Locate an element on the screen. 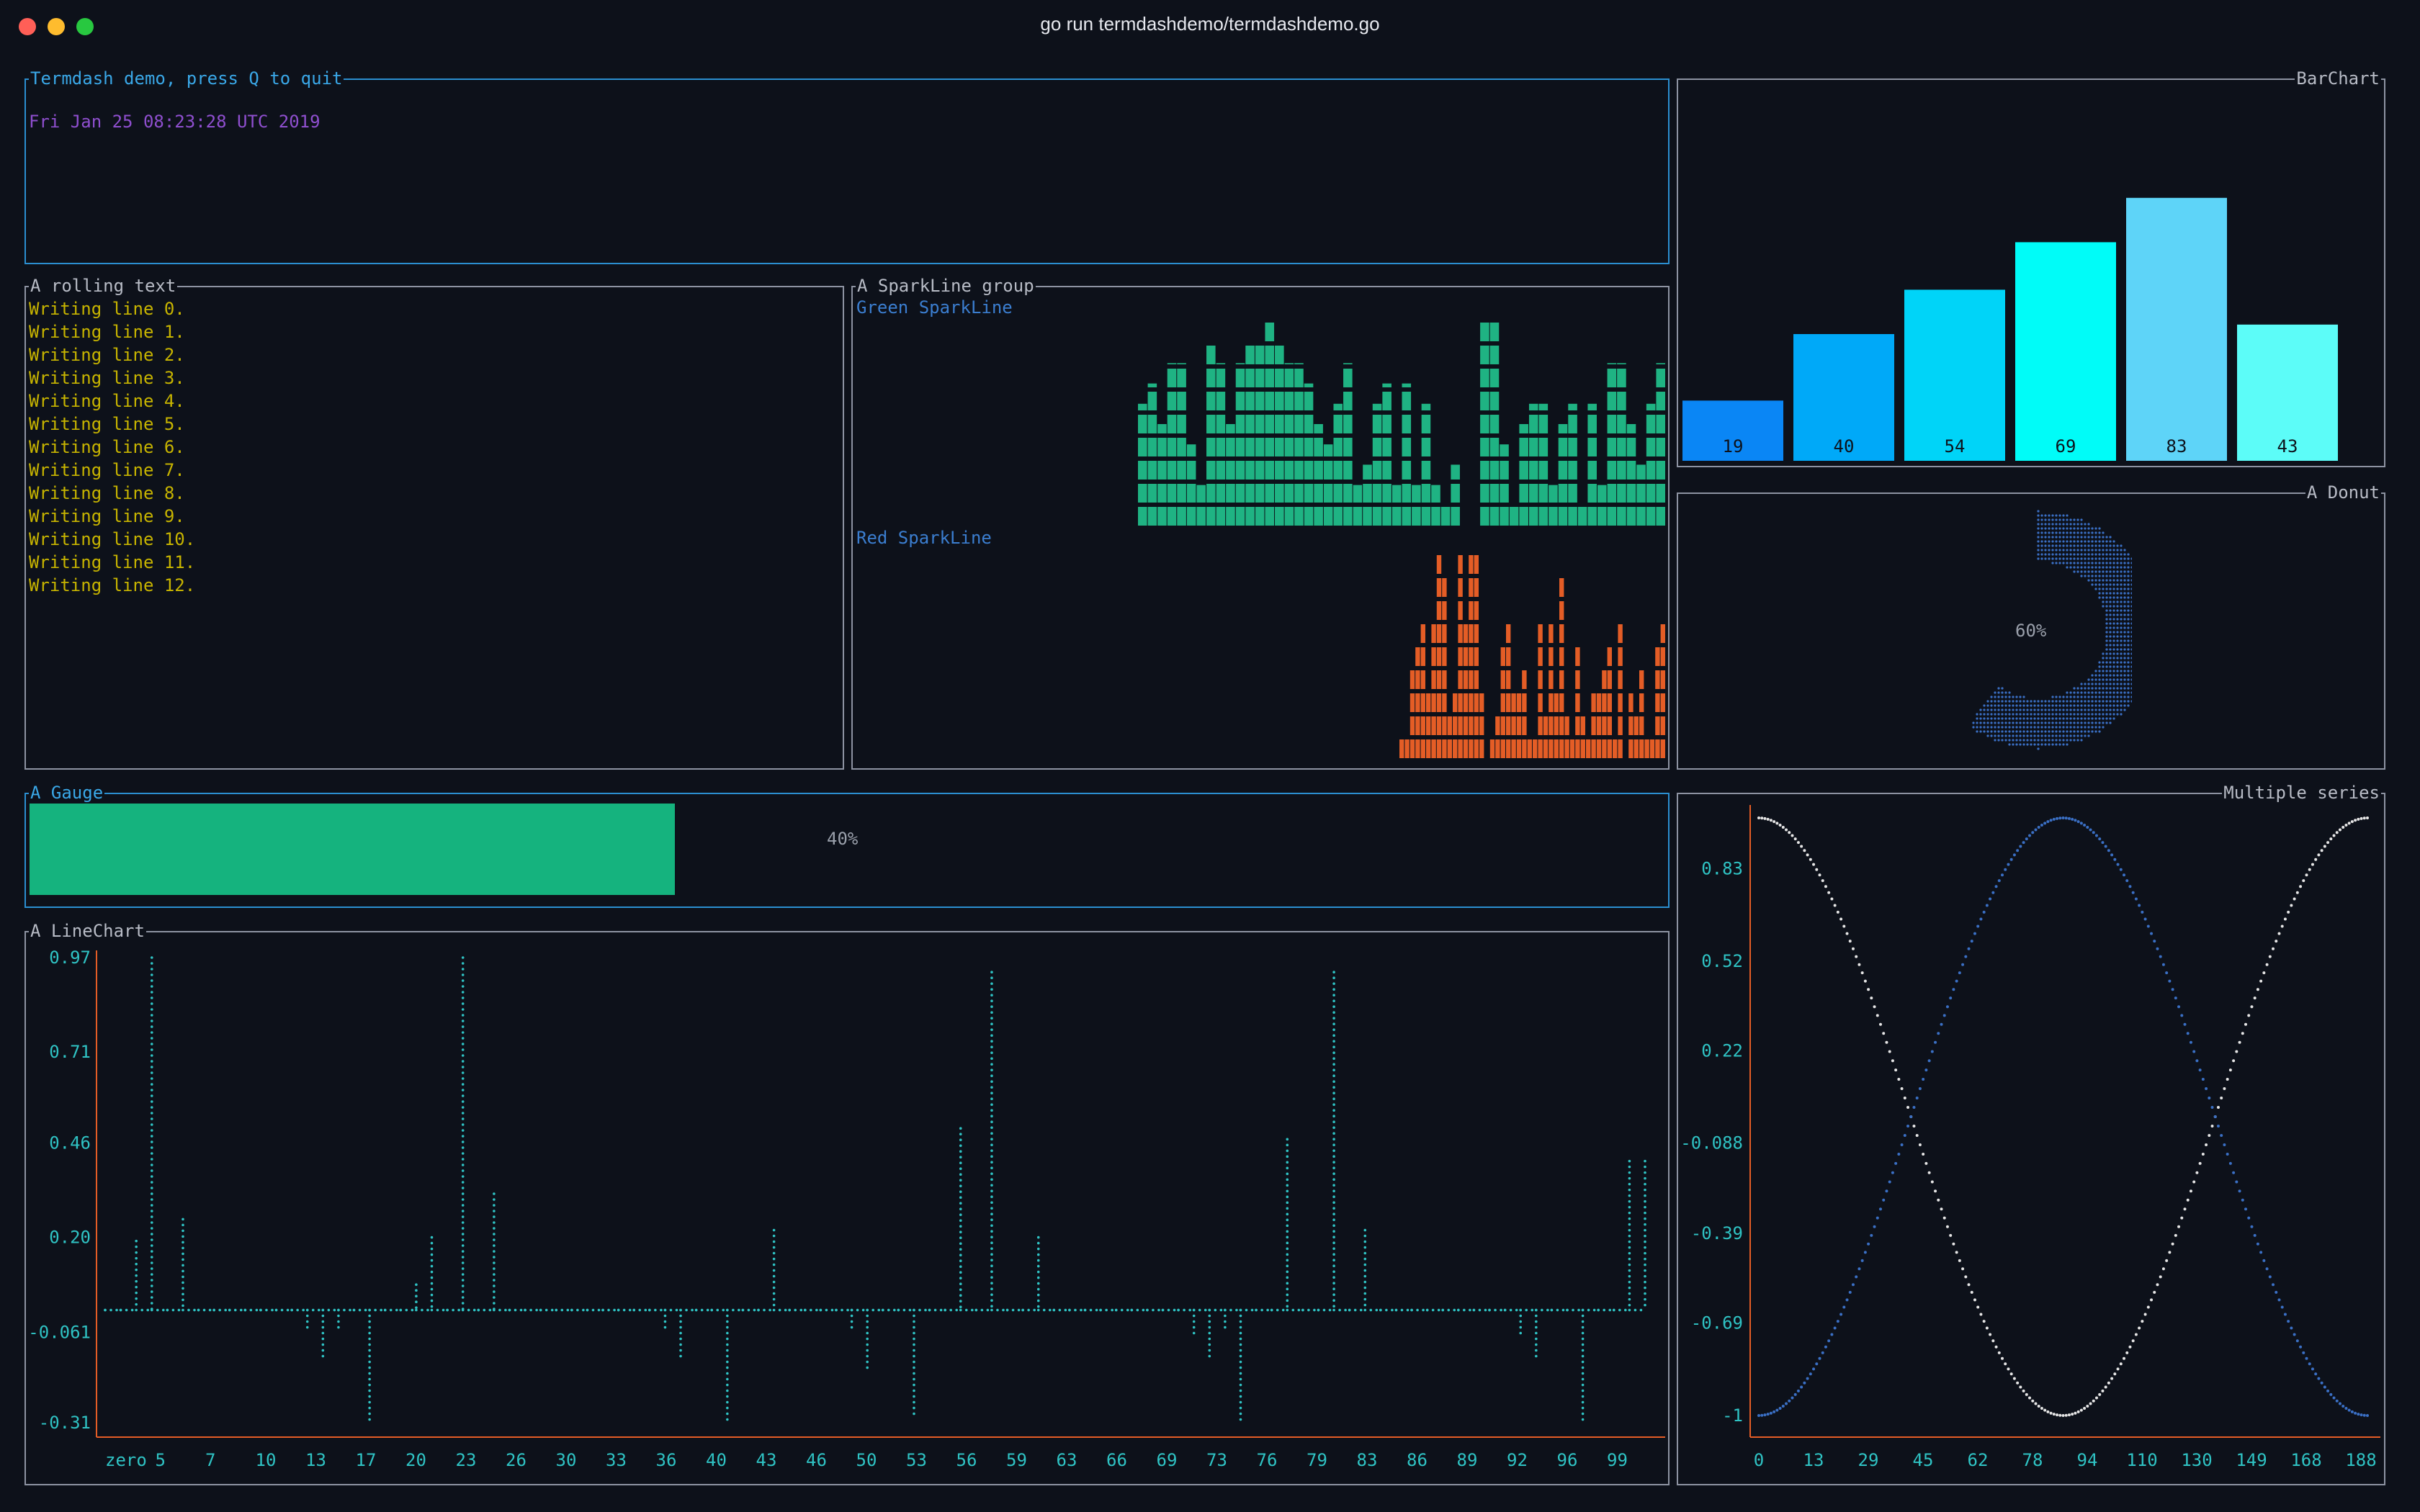 Image resolution: width=2420 pixels, height=1512 pixels. x-tick-label: 56 is located at coordinates (966, 1460).